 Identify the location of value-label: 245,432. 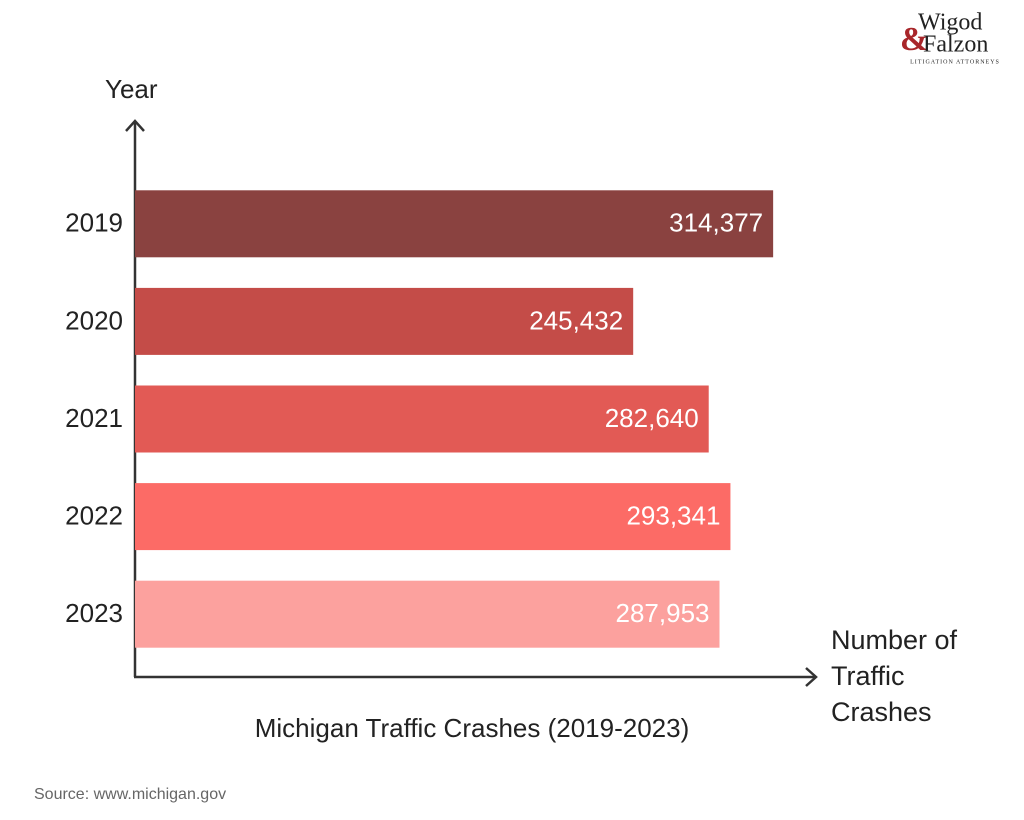
(576, 320).